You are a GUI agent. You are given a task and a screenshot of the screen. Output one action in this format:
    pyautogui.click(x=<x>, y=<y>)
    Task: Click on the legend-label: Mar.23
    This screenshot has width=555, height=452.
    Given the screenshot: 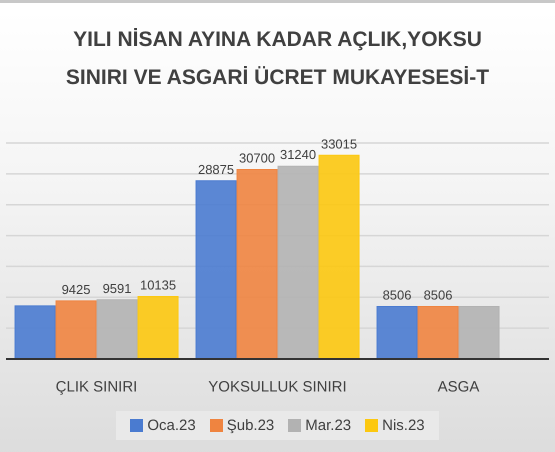 What is the action you would take?
    pyautogui.click(x=328, y=425)
    